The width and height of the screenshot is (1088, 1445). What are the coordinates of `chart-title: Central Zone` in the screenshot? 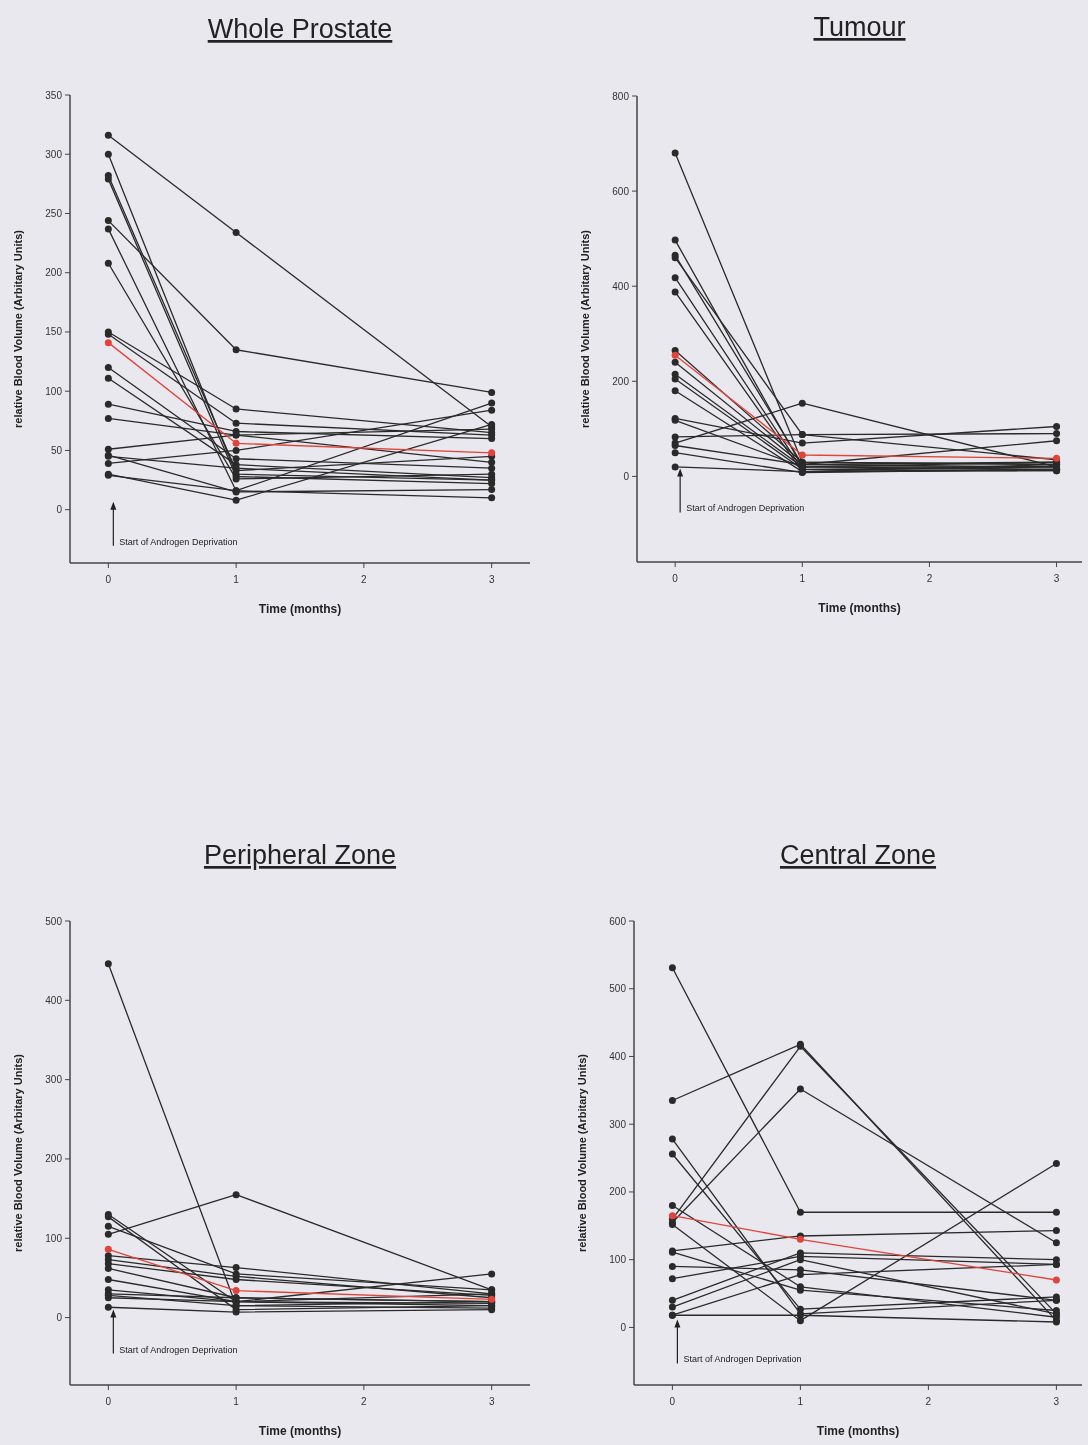 It's located at (858, 855).